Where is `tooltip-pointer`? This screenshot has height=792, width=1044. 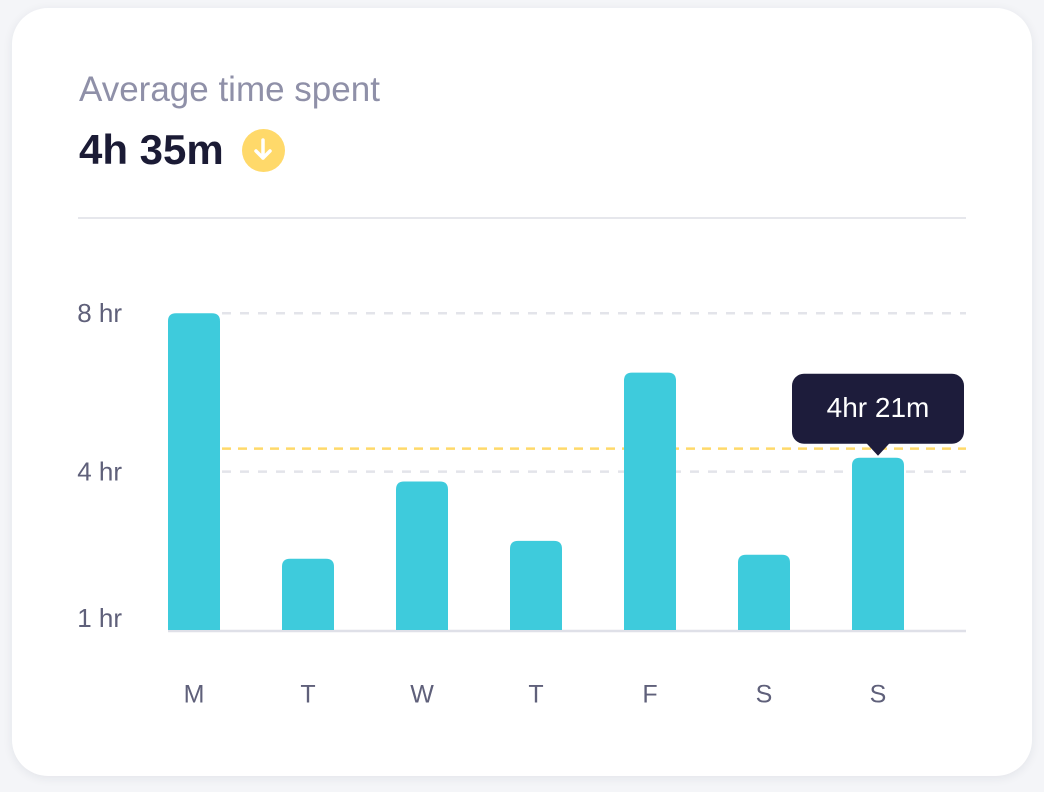
tooltip-pointer is located at coordinates (878, 449).